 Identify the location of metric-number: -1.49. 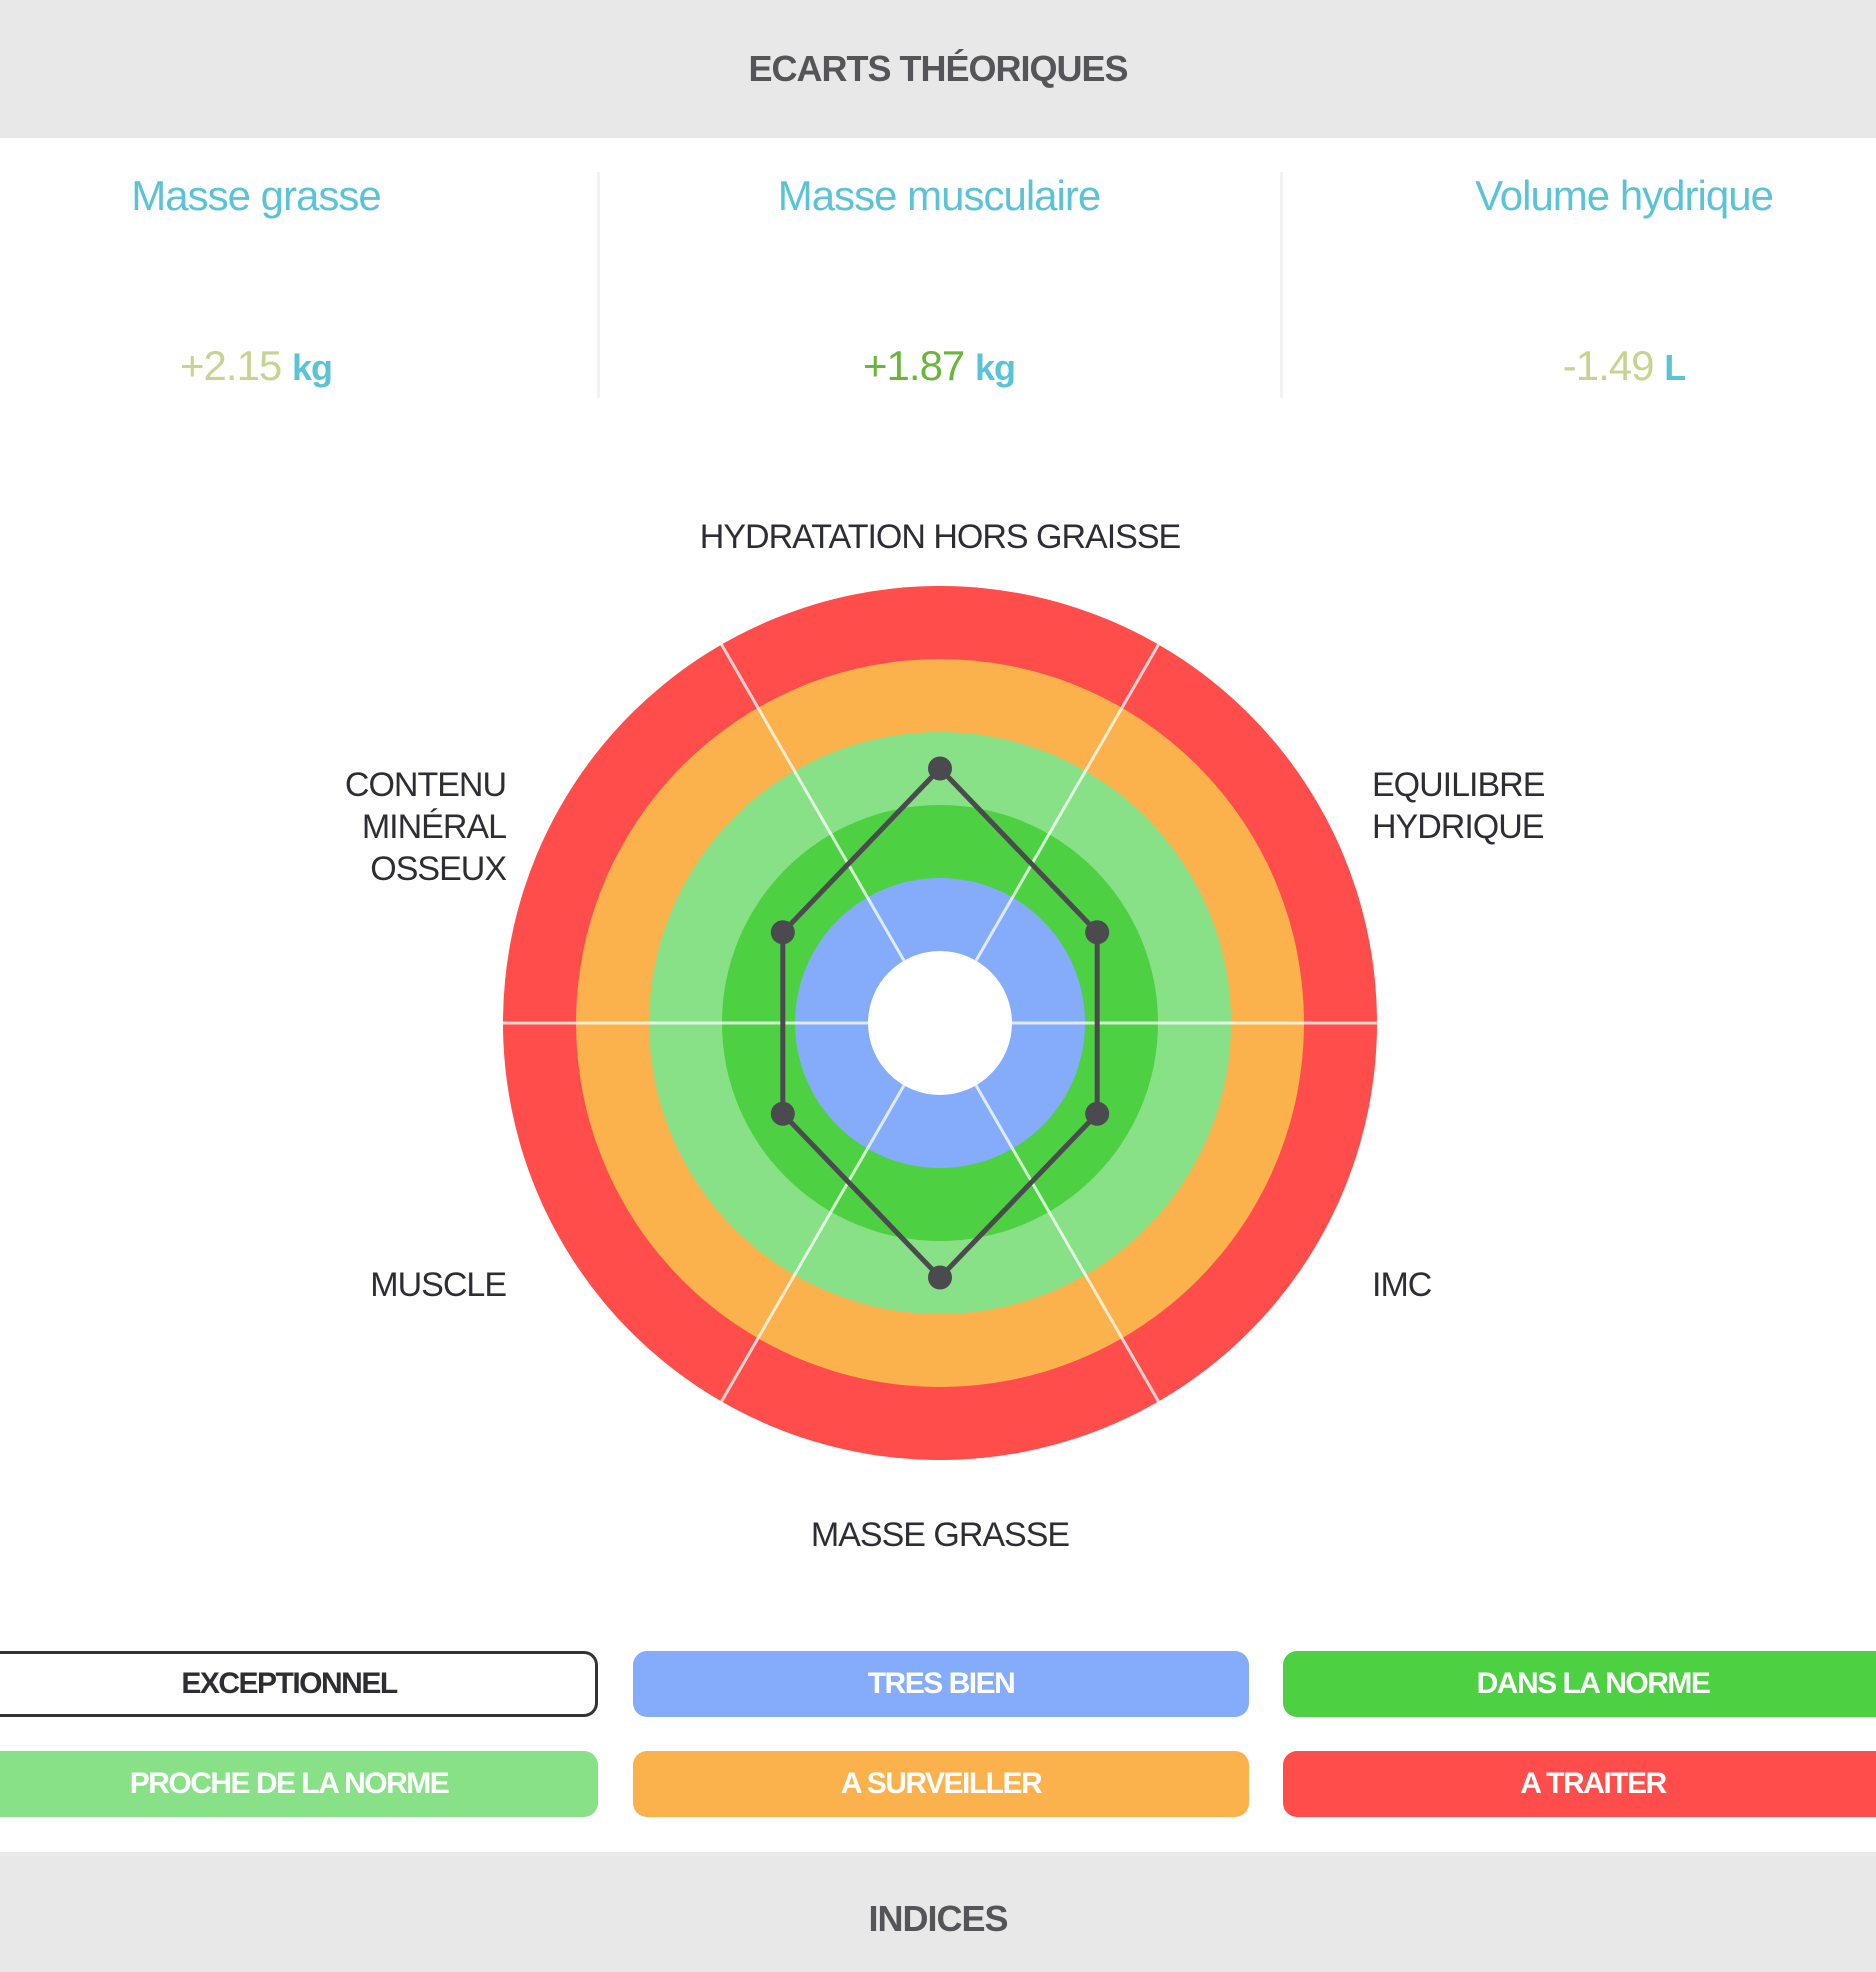
(1608, 365).